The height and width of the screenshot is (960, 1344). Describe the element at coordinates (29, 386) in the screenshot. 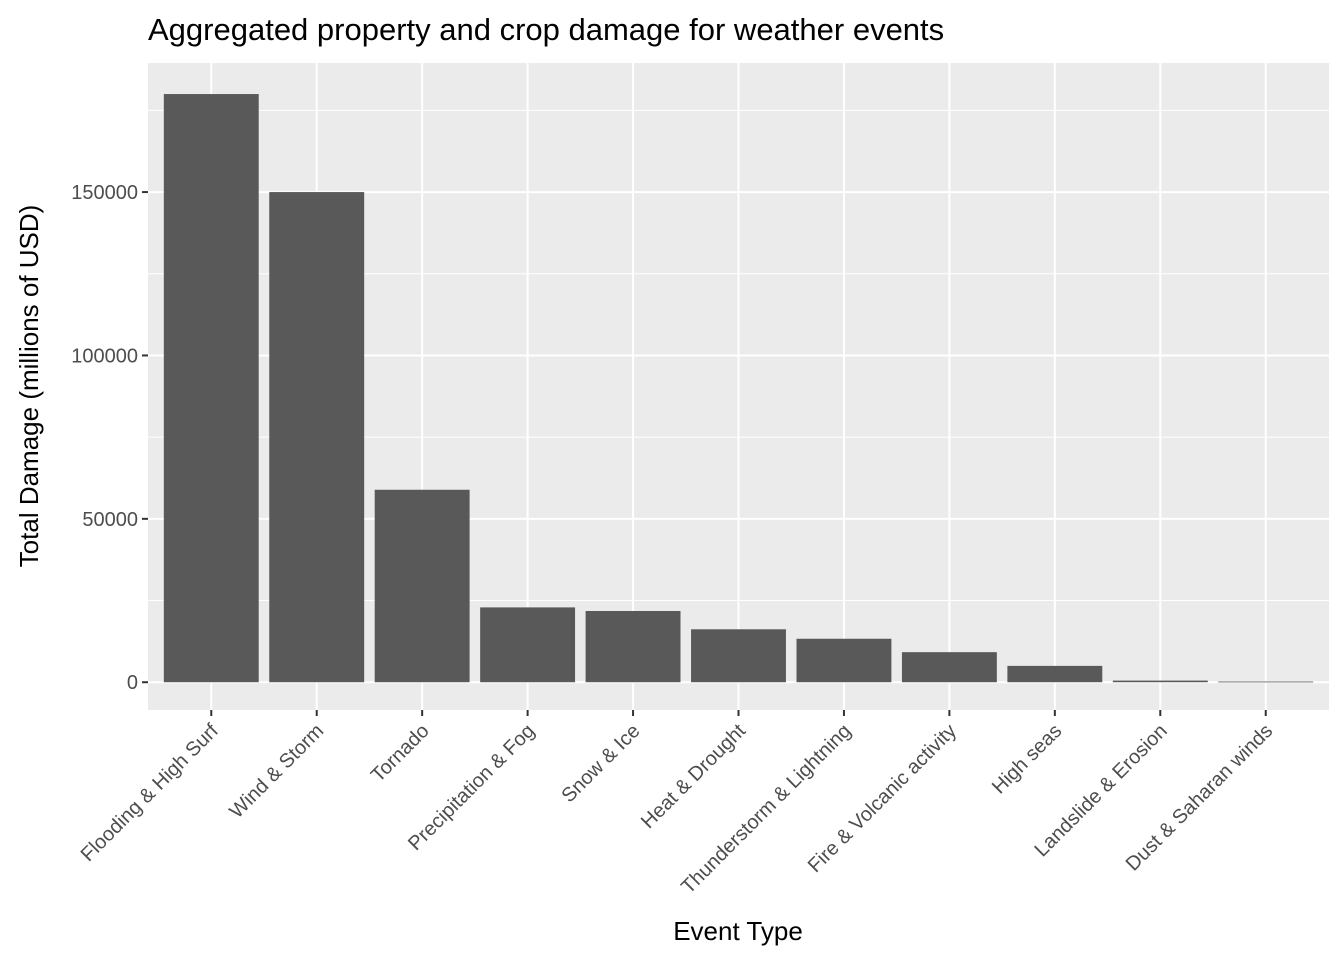

I see `y-axis-title: Total Damage (millions of USD)` at that location.